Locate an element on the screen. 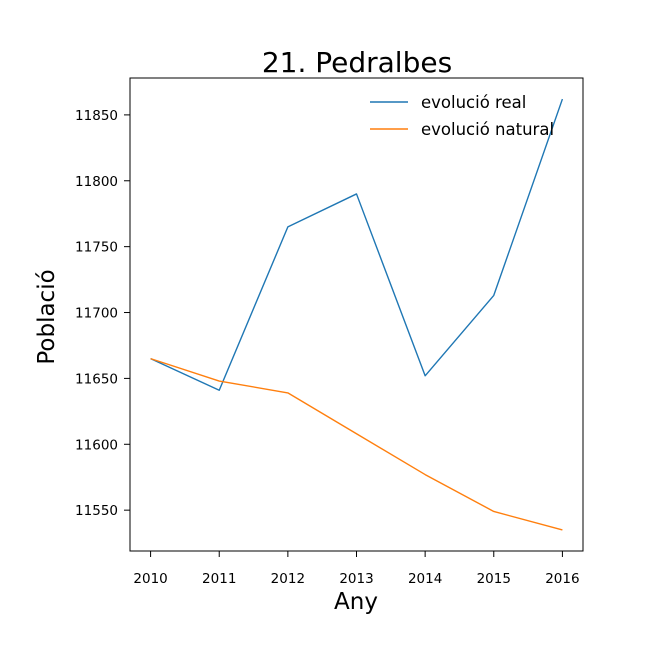 This screenshot has height=648, width=648. y-tick-label: 11700 is located at coordinates (96, 314).